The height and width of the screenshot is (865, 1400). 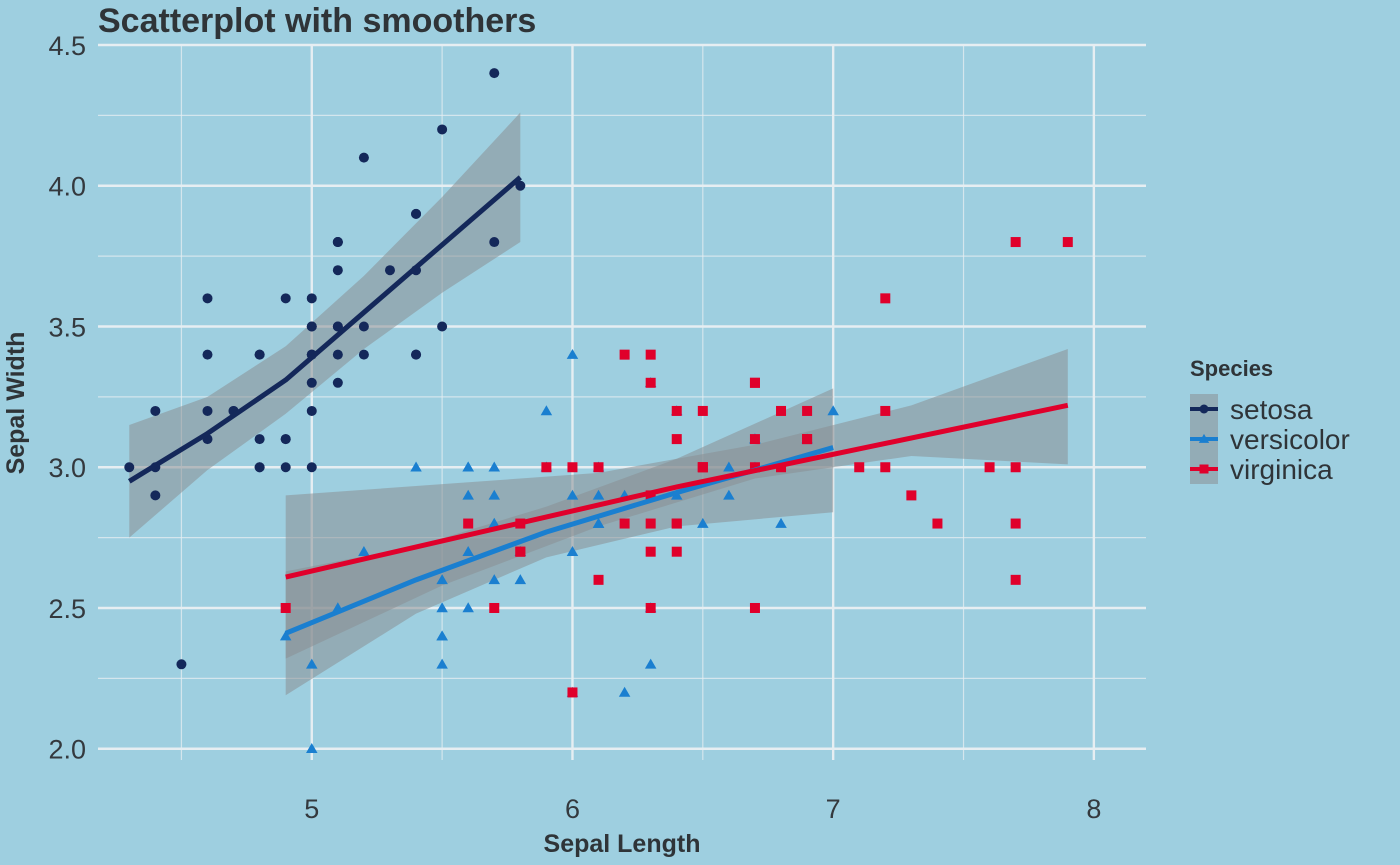 I want to click on legend-label: versicolor, so click(x=1290, y=439).